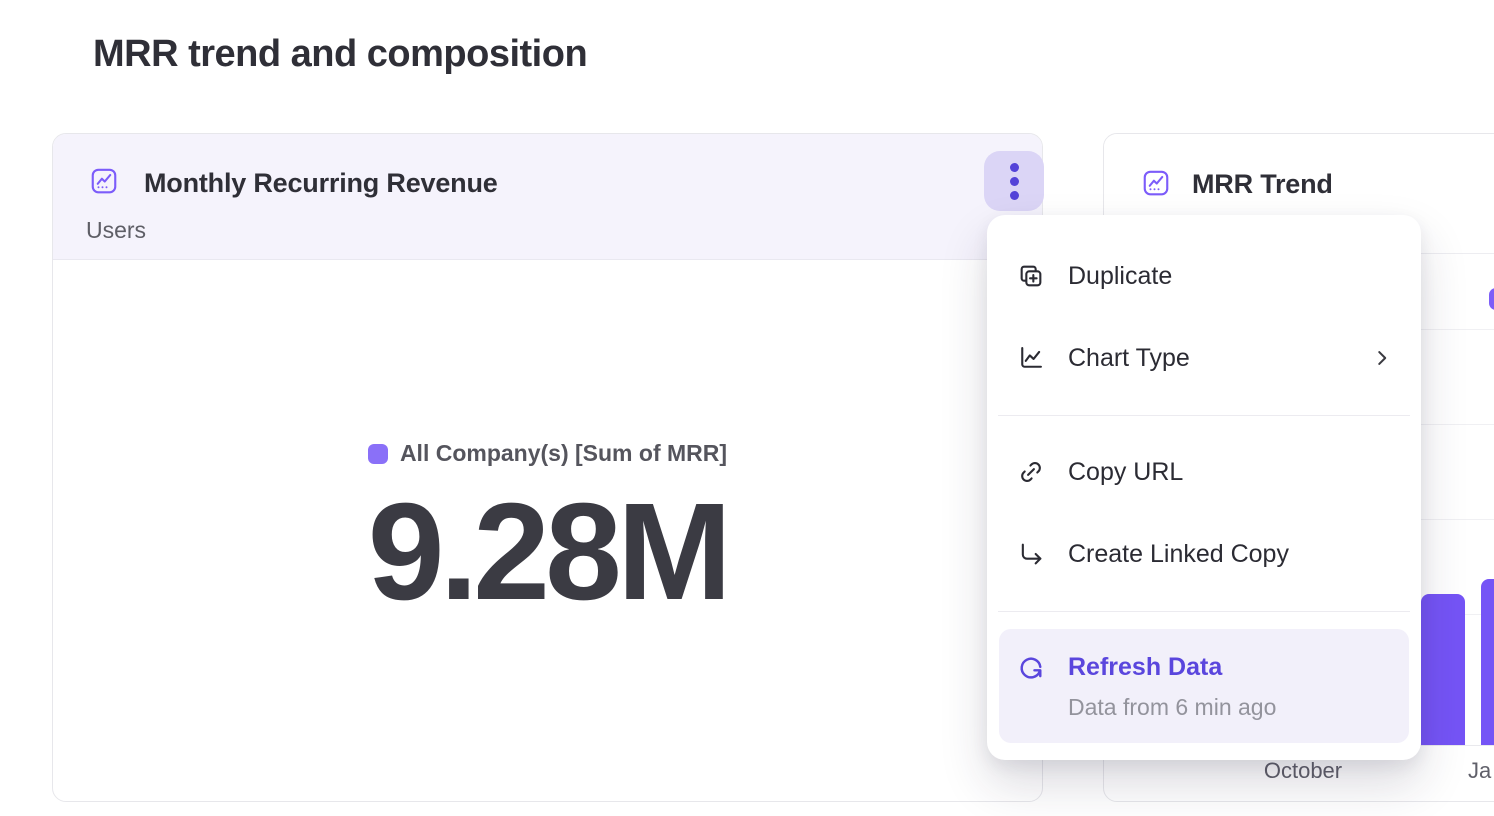 This screenshot has height=816, width=1494. Describe the element at coordinates (1480, 770) in the screenshot. I see `x-axis-label: Ja` at that location.